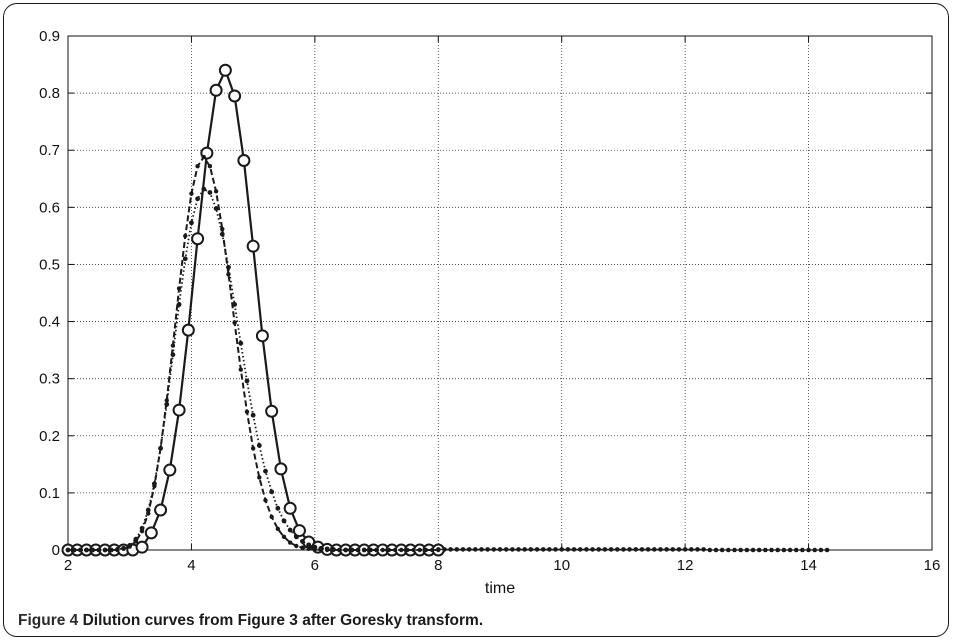 The height and width of the screenshot is (644, 956). I want to click on x-tick-label: 6, so click(315, 565).